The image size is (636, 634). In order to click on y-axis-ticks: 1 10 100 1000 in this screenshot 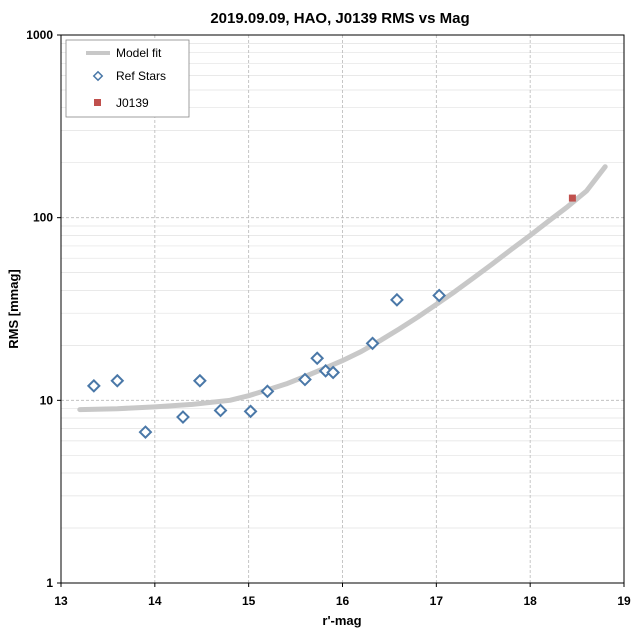, I will do `click(43, 309)`.